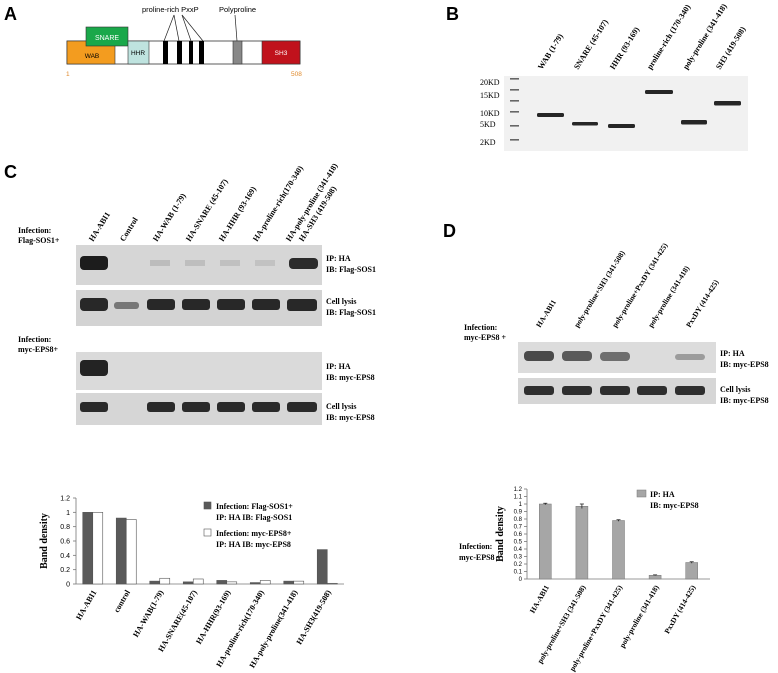  Describe the element at coordinates (65, 527) in the screenshot. I see `chart-c-ytick-label: 0.8` at that location.